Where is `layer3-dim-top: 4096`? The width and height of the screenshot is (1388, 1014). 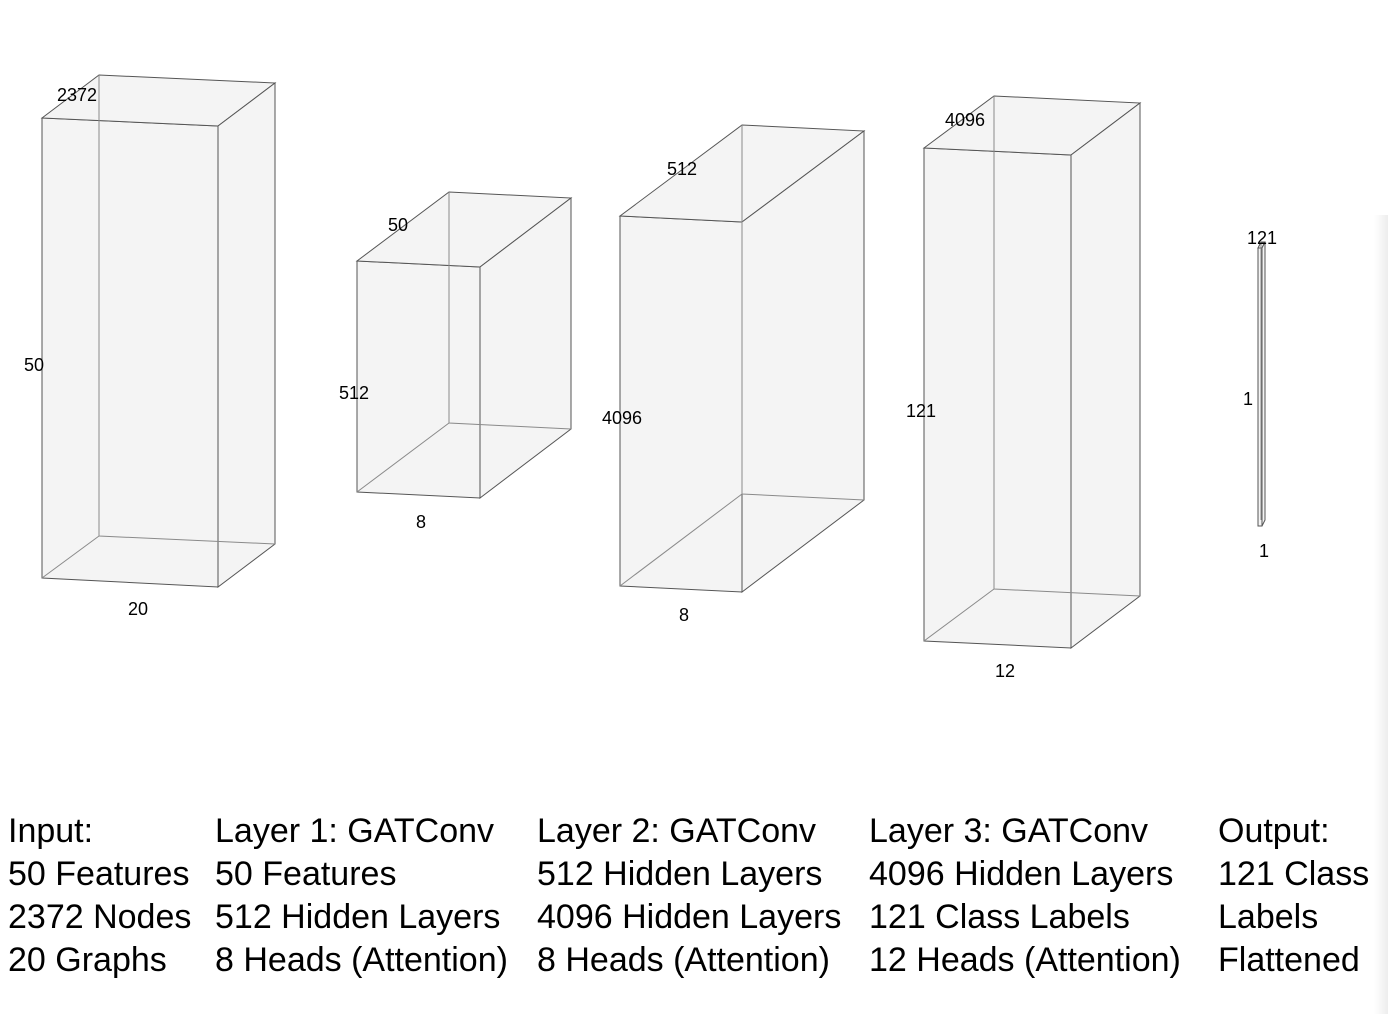
layer3-dim-top: 4096 is located at coordinates (965, 120).